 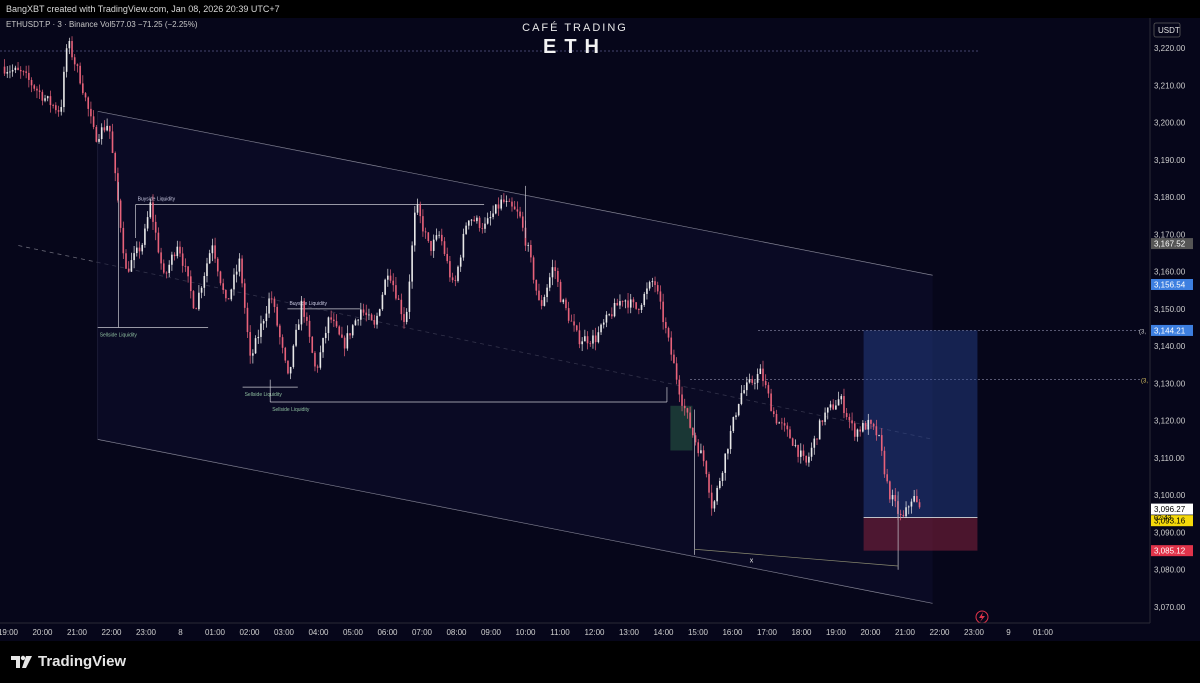 What do you see at coordinates (1170, 607) in the screenshot?
I see `price-tick-label: 3,070.00` at bounding box center [1170, 607].